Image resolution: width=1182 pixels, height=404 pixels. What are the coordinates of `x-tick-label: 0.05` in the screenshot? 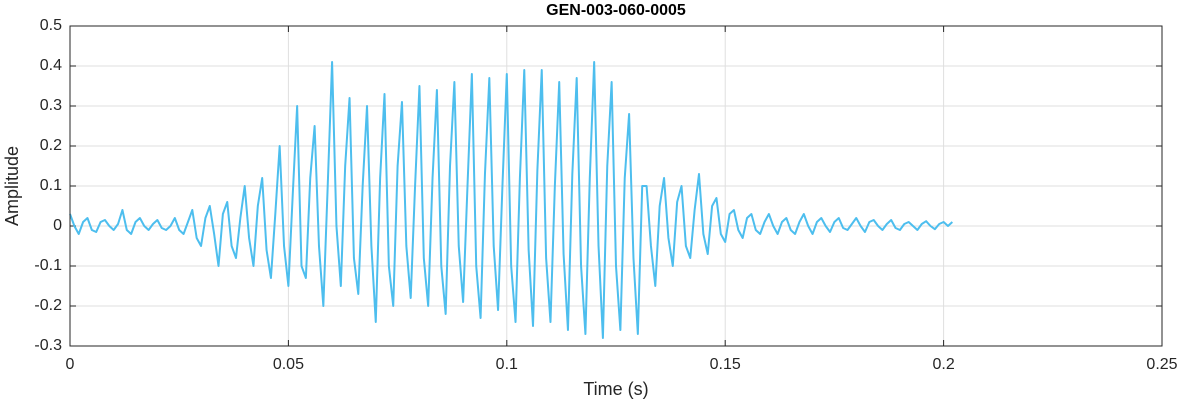 It's located at (288, 364).